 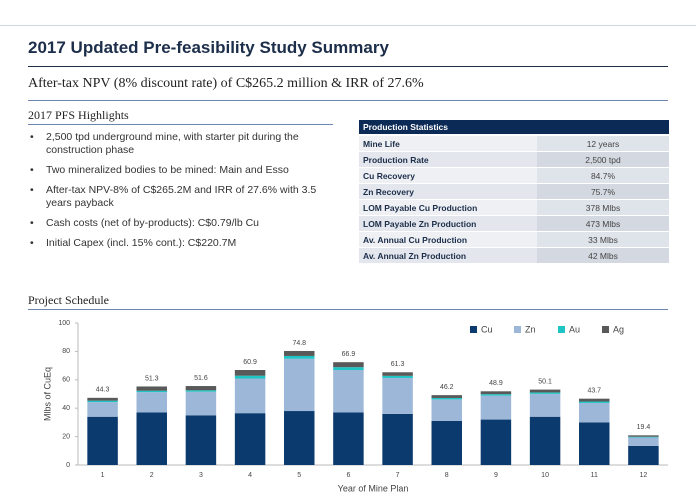 I want to click on x-tick-label: 9, so click(x=496, y=475).